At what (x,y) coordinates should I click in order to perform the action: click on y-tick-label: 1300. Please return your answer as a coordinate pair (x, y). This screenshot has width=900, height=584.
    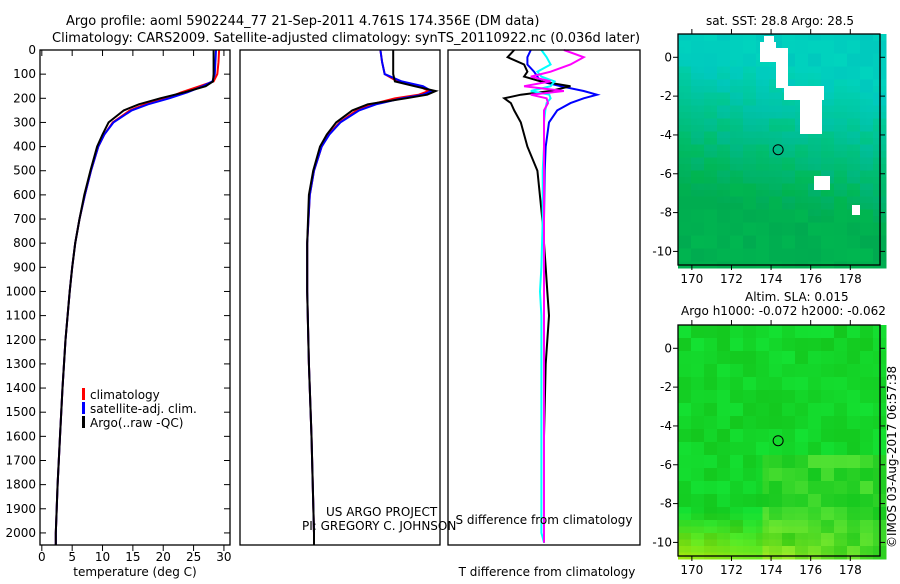
    Looking at the image, I should click on (20, 364).